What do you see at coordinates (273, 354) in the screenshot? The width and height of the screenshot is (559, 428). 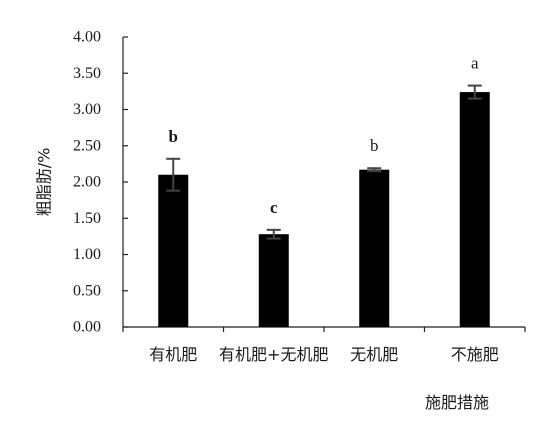 I see `category-label: 有机肥+无机肥` at bounding box center [273, 354].